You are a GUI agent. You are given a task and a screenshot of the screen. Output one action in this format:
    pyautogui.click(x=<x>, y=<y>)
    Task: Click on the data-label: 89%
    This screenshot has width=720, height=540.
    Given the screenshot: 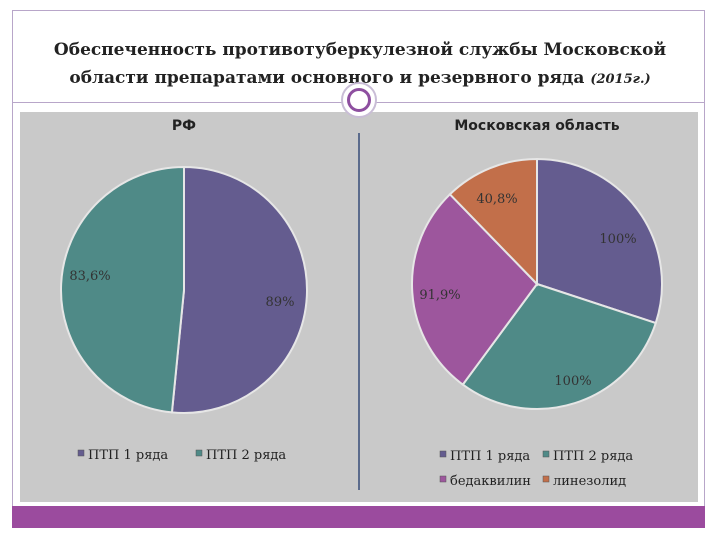 What is the action you would take?
    pyautogui.click(x=280, y=302)
    